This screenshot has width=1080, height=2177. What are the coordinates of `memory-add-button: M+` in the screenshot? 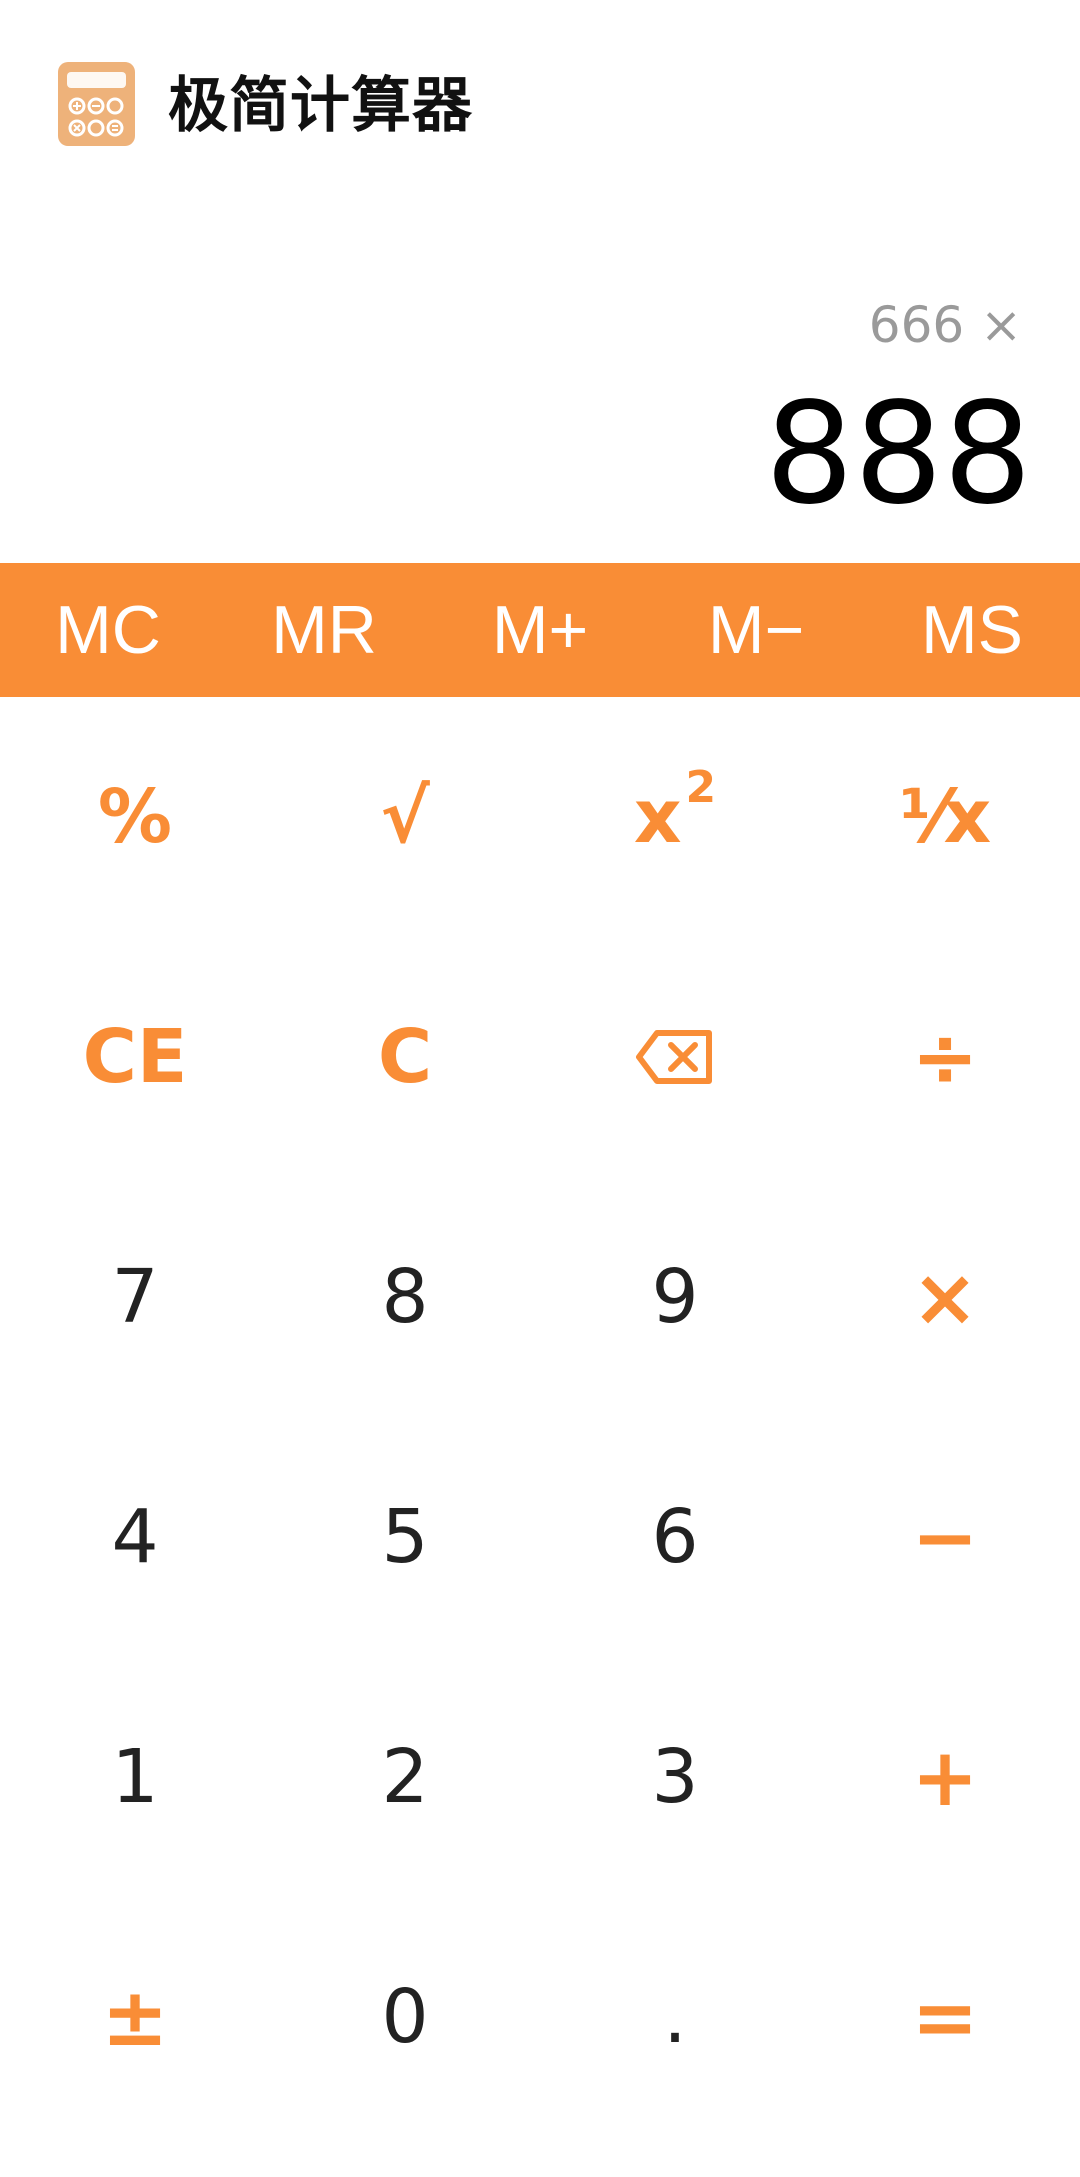 It's located at (540, 630).